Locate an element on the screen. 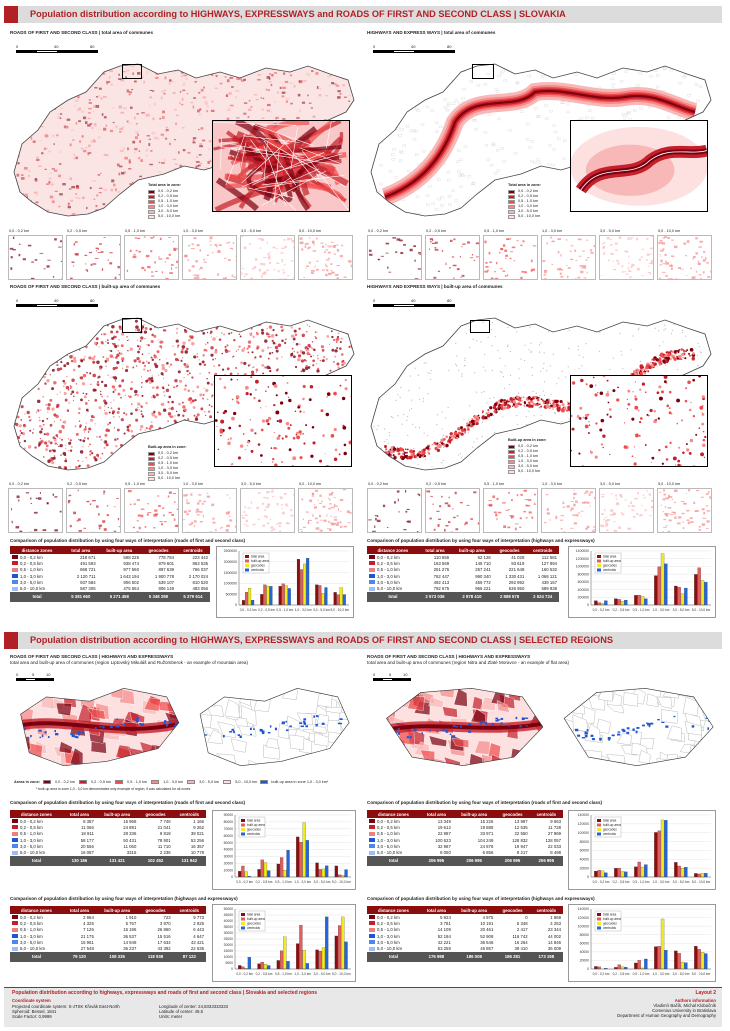  table-row: 0,5 - 1,0 km 22 987 33 971 22 550 27 969 is located at coordinates (465, 834).